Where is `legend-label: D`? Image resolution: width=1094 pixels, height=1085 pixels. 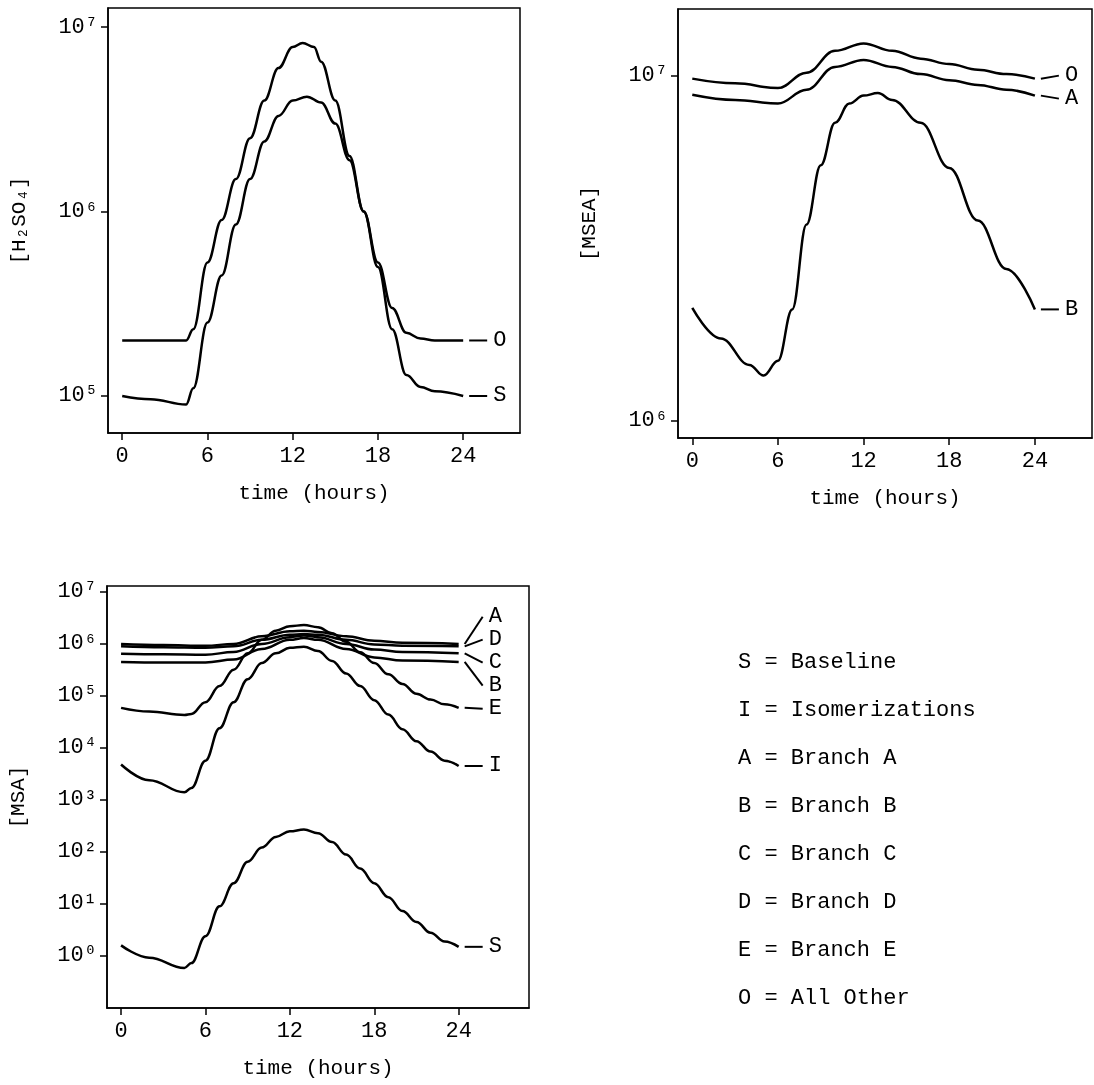
legend-label: D is located at coordinates (495, 640).